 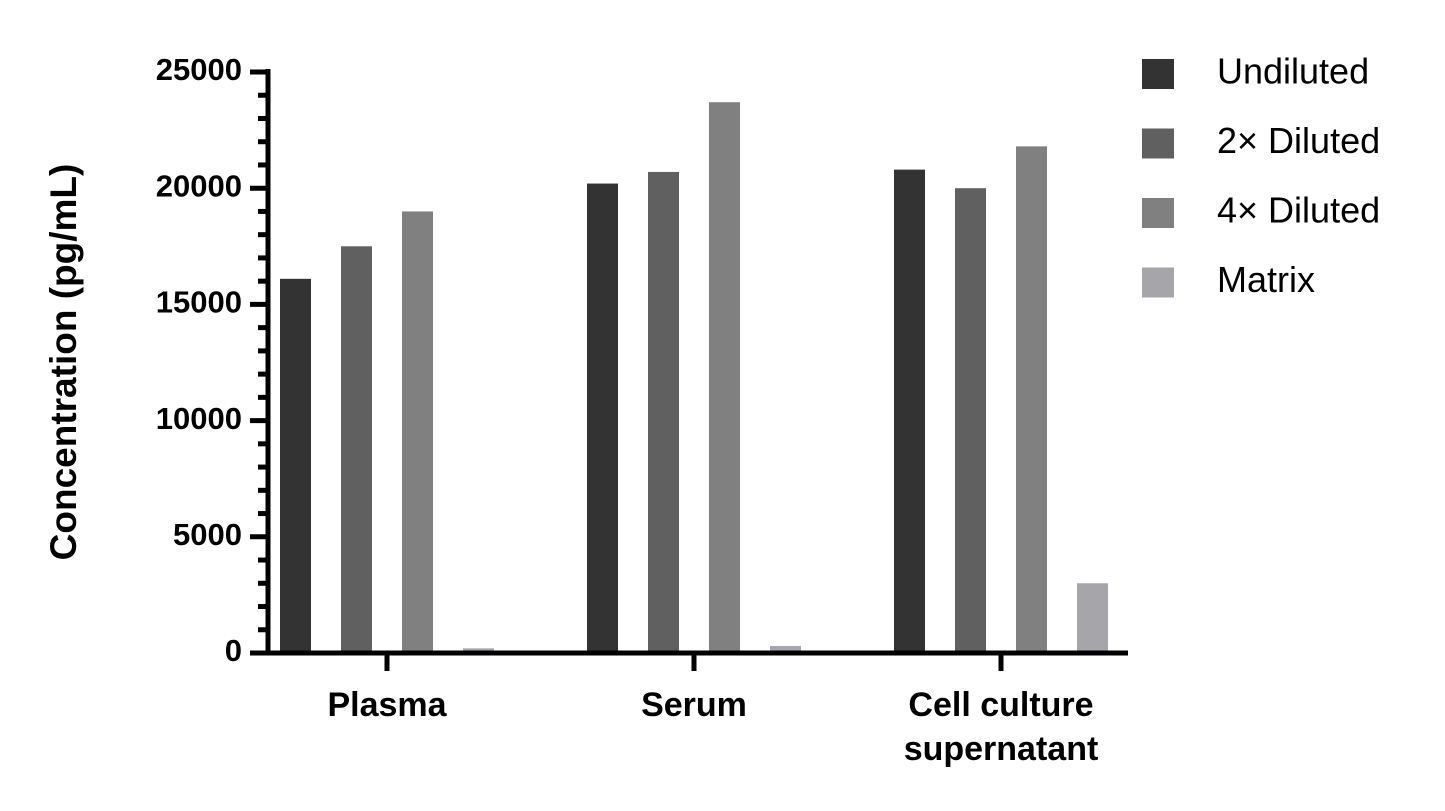 I want to click on legend-label: 4× Diluted, so click(x=1298, y=210).